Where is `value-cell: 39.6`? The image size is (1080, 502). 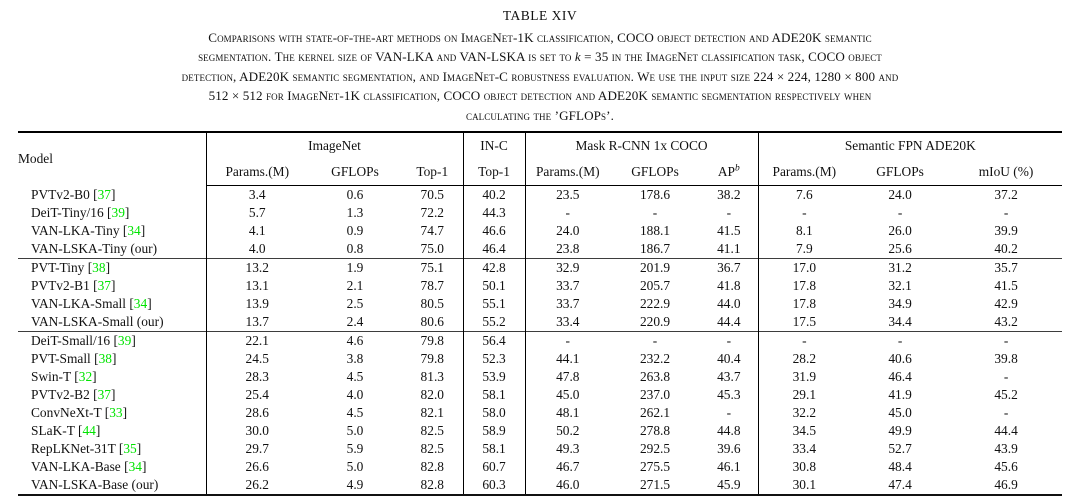 value-cell: 39.6 is located at coordinates (729, 449).